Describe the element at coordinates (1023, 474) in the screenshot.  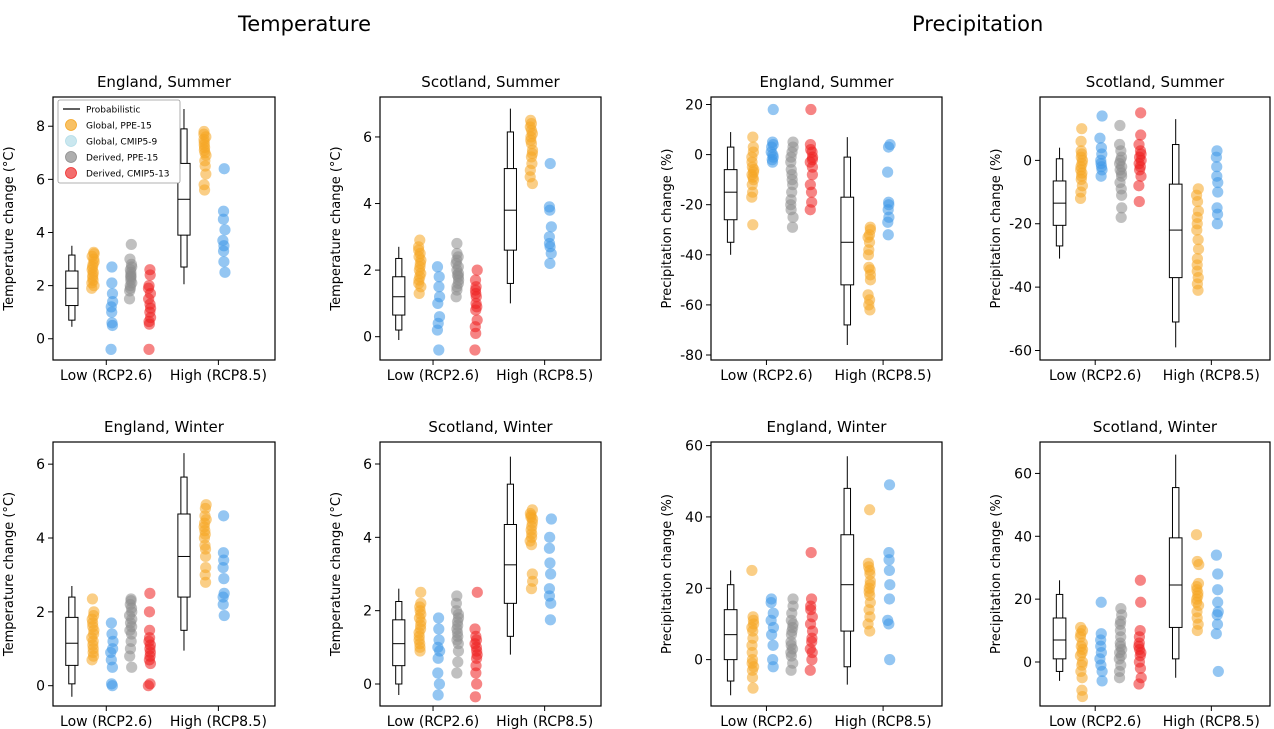
I see `y-tick-label: 60` at that location.